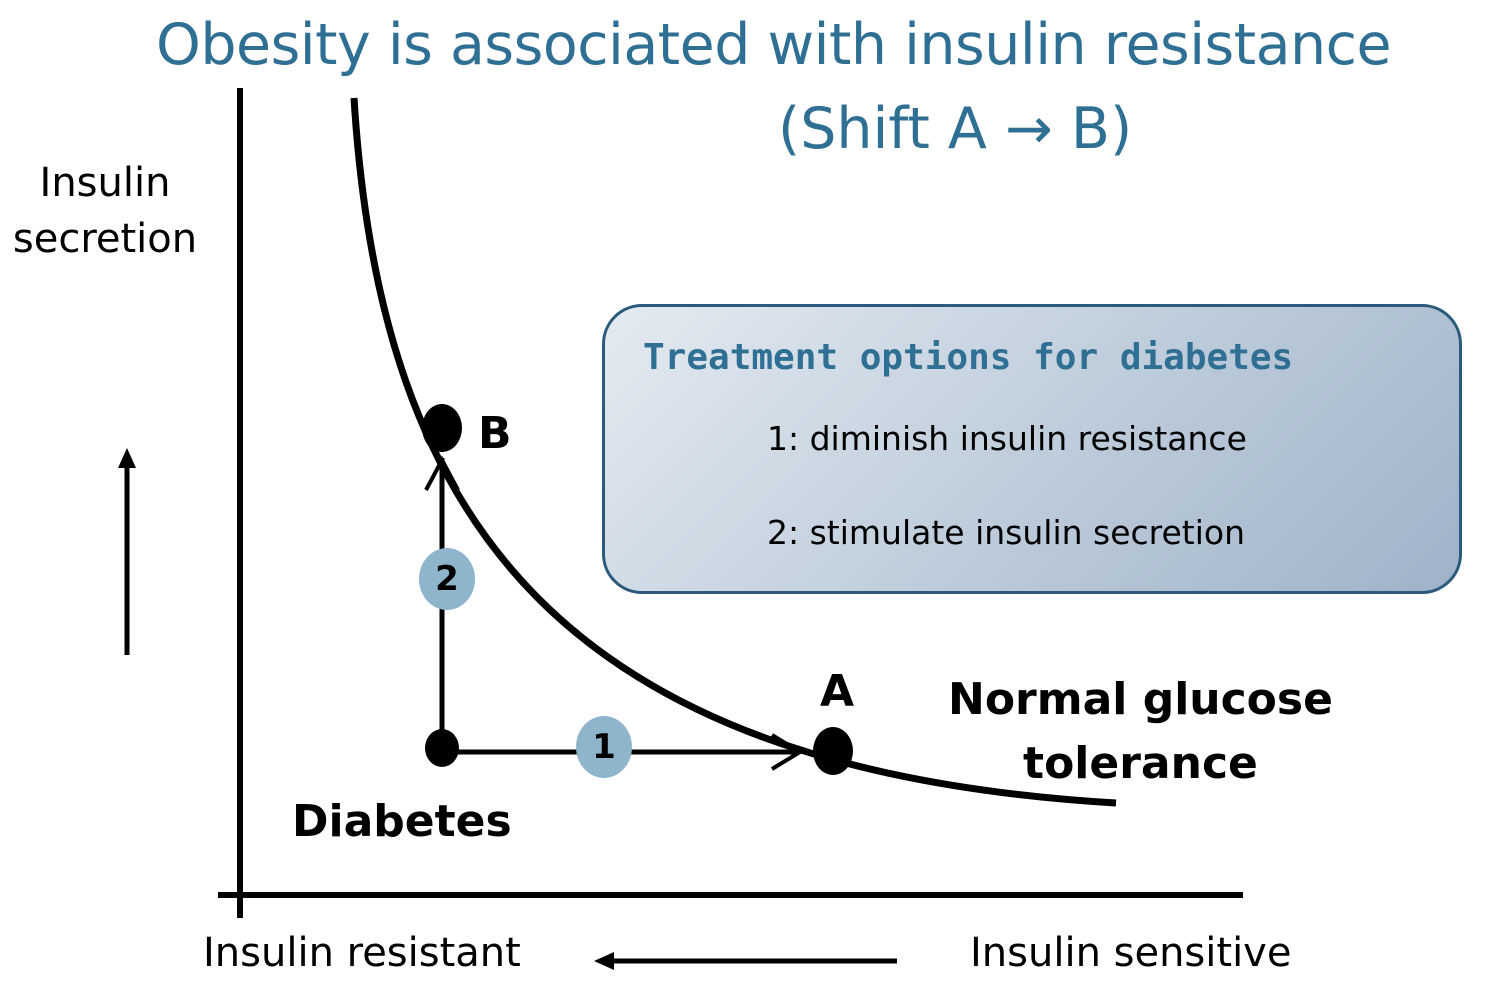 The height and width of the screenshot is (982, 1496). Describe the element at coordinates (604, 747) in the screenshot. I see `step-1-badge: 1` at that location.